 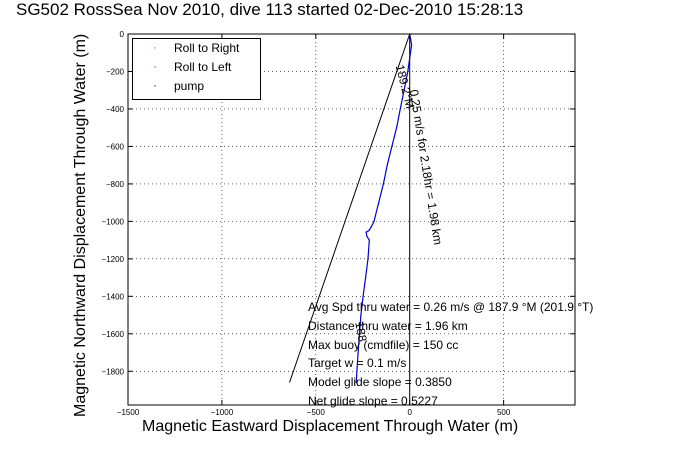 What do you see at coordinates (383, 344) in the screenshot?
I see `stat-max-buoy: Max buoy (cmdfile) = 150 cc` at bounding box center [383, 344].